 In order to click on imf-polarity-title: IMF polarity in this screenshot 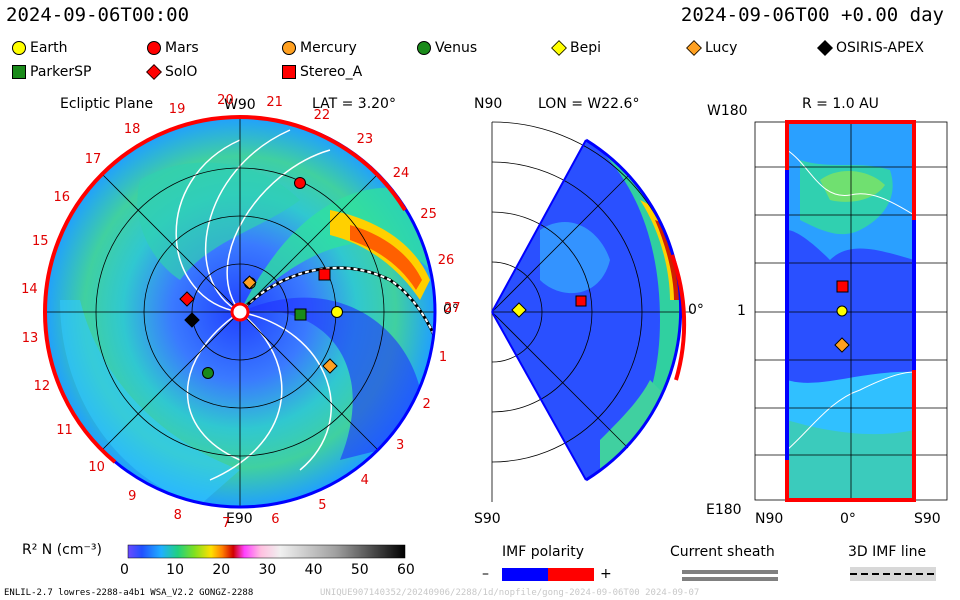, I will do `click(543, 552)`.